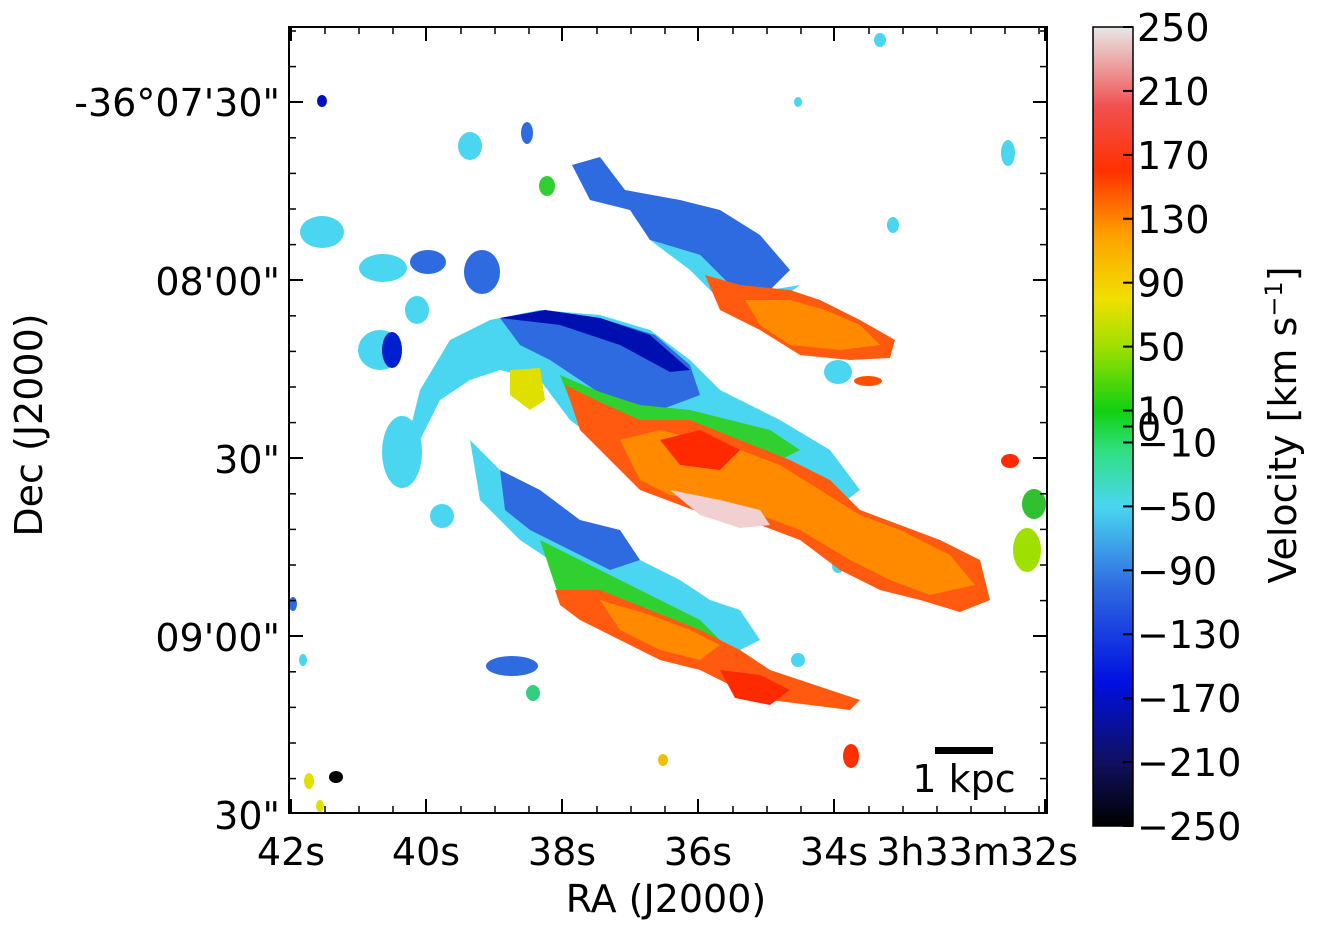 The image size is (1318, 930). What do you see at coordinates (1177, 571) in the screenshot?
I see `colorbar-tick-label: −90` at bounding box center [1177, 571].